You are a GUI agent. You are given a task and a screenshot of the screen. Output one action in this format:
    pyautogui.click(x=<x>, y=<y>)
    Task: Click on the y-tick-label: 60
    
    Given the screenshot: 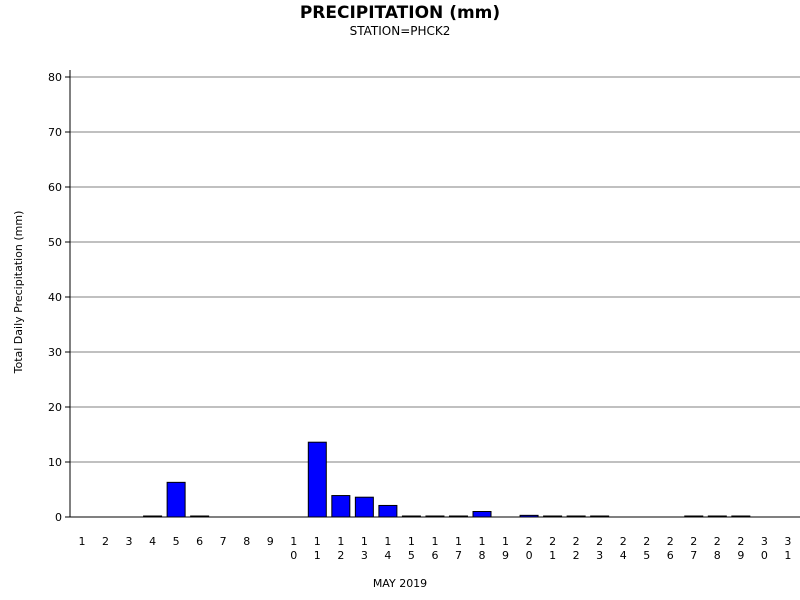 What is the action you would take?
    pyautogui.click(x=55, y=187)
    